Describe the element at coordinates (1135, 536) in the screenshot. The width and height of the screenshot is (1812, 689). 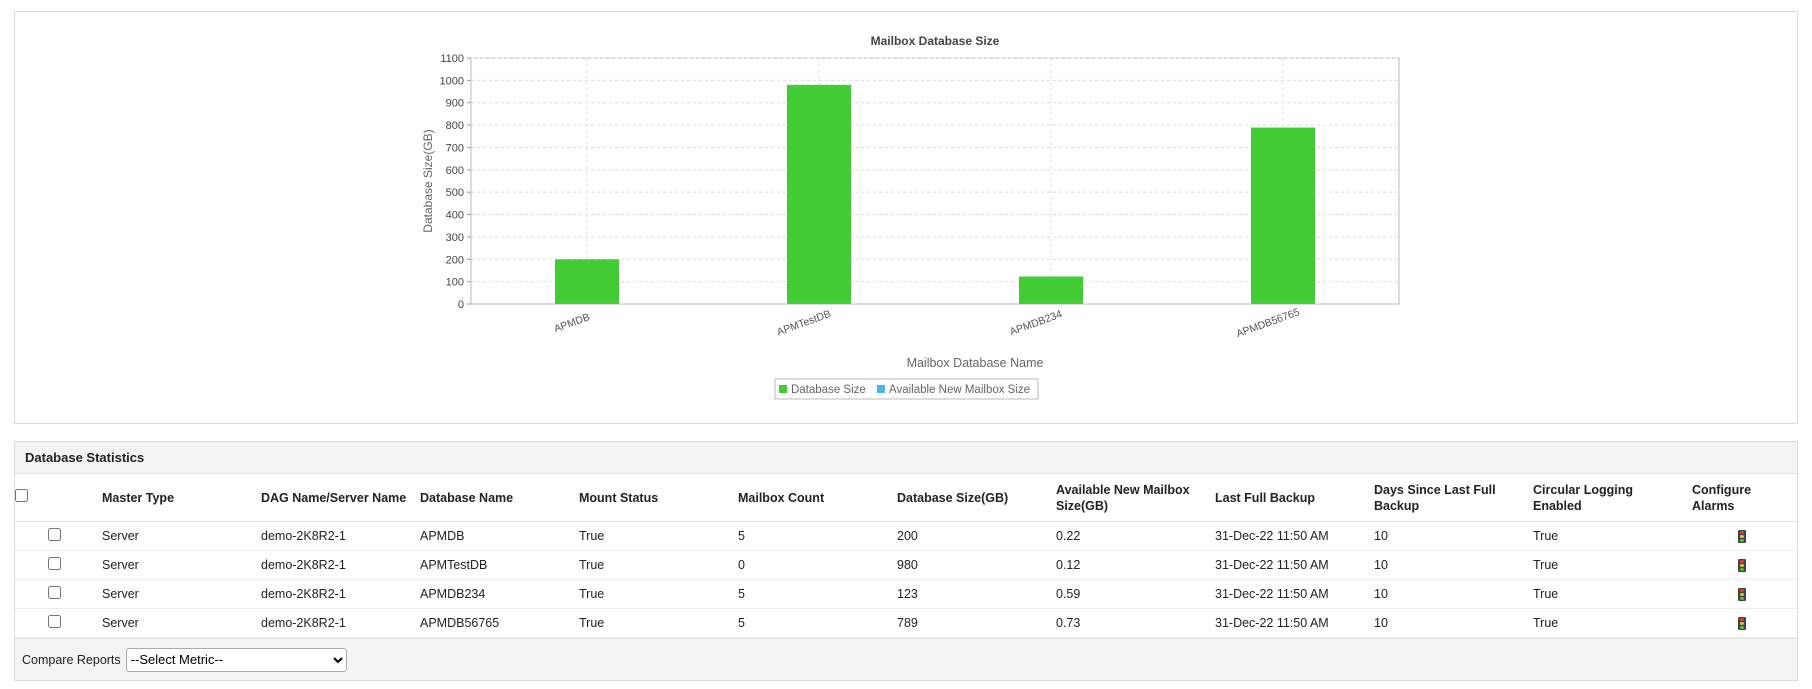
I see `available-size-cell: 0.22` at that location.